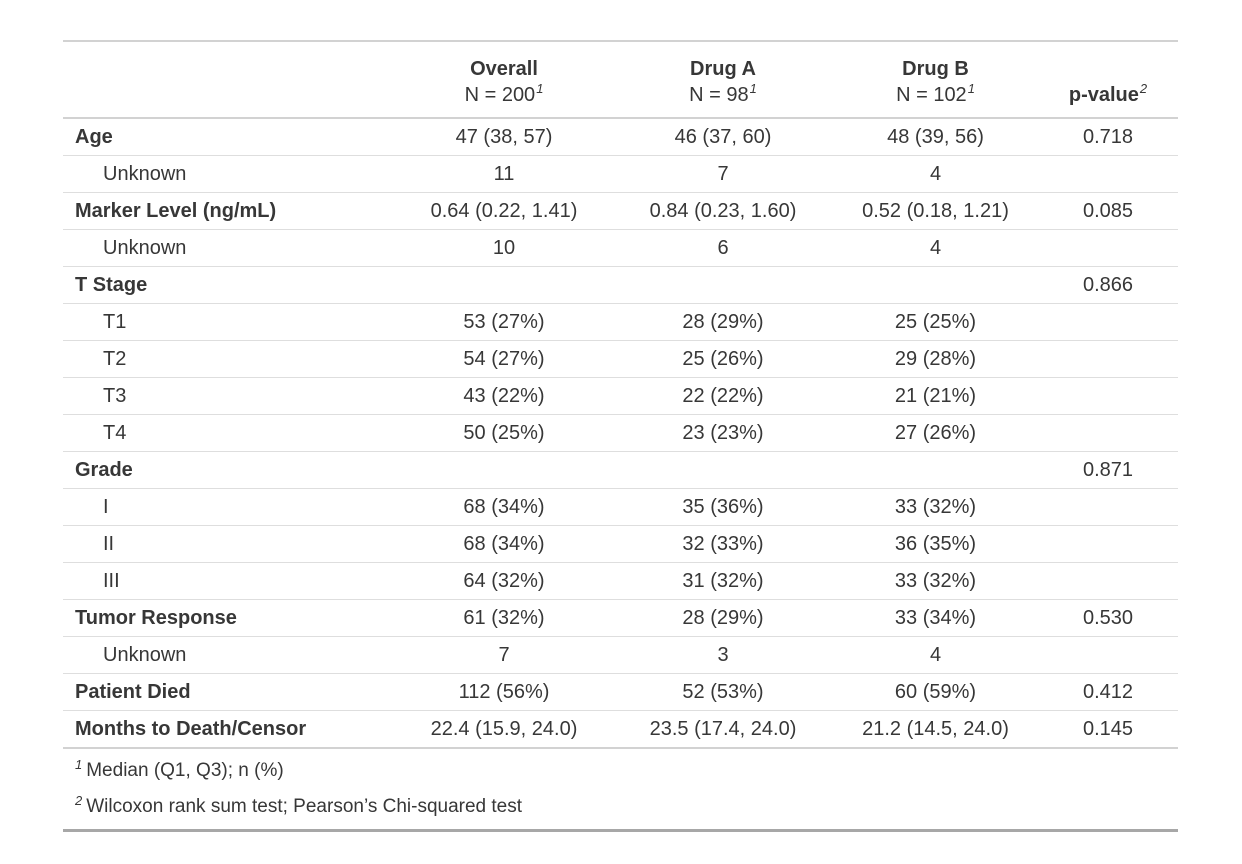 Image resolution: width=1242 pixels, height=864 pixels. What do you see at coordinates (723, 137) in the screenshot?
I see `drug-a-cell: 46 (37, 60)` at bounding box center [723, 137].